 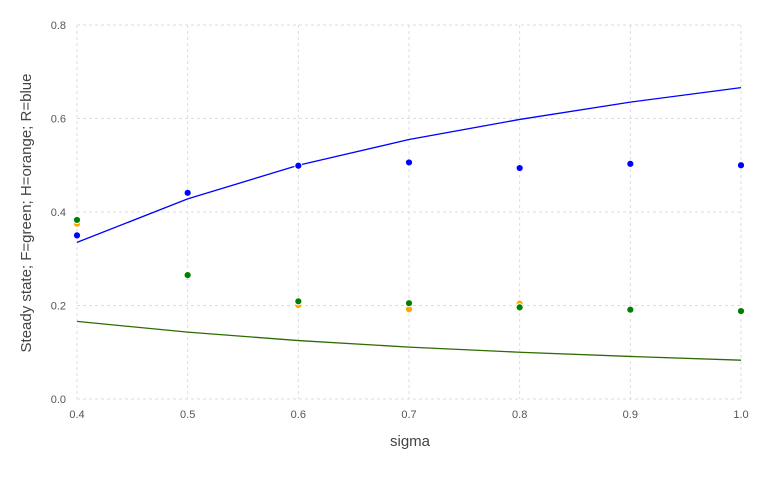 What do you see at coordinates (58, 120) in the screenshot?
I see `y-tick-label: 0.6` at bounding box center [58, 120].